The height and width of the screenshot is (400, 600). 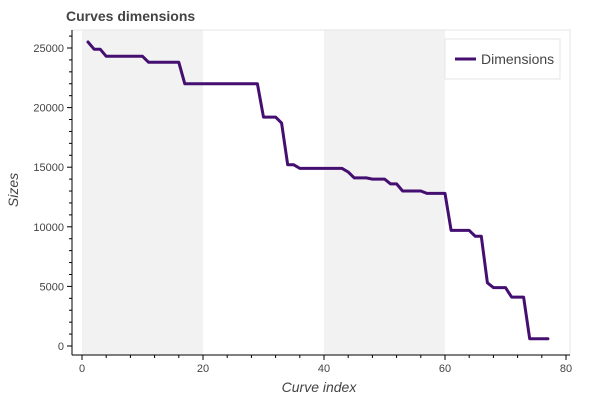 I want to click on y-tick-label: 20000, so click(x=48, y=109).